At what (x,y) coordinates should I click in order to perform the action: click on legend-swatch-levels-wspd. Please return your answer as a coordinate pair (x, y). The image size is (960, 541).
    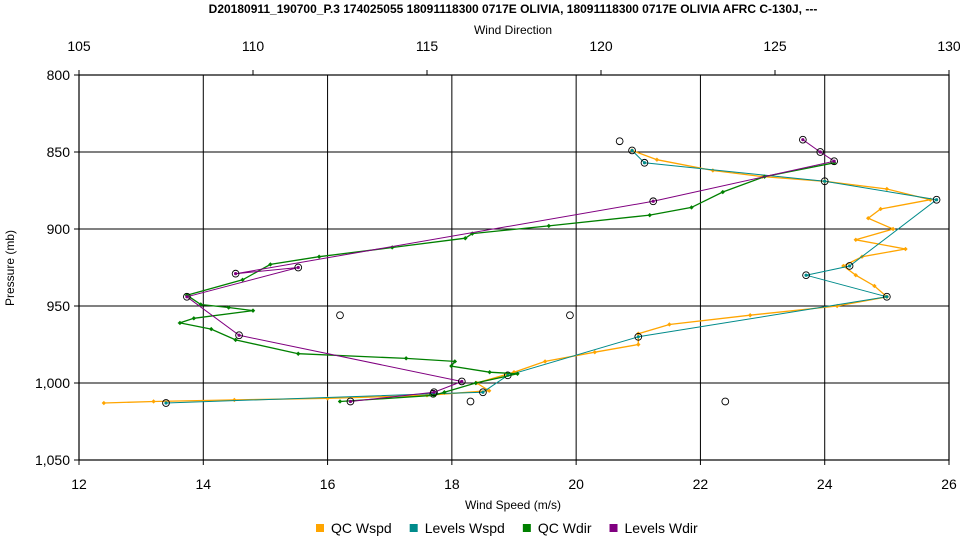
    Looking at the image, I should click on (413, 528).